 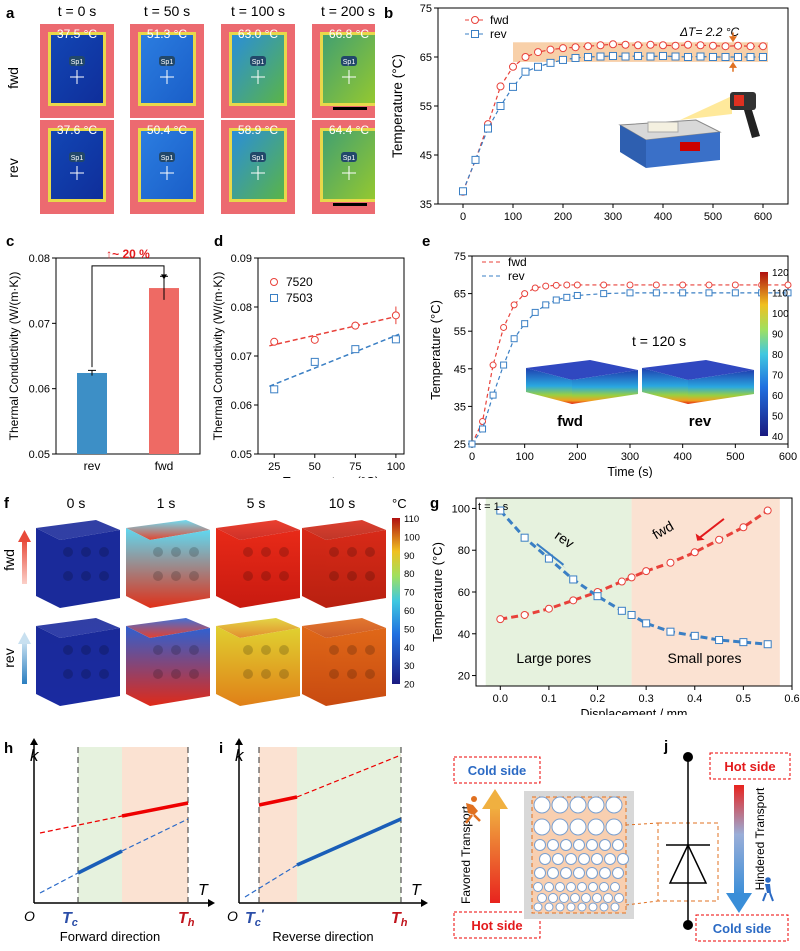 What do you see at coordinates (558, 592) in the screenshot?
I see `g-large-pore-region` at bounding box center [558, 592].